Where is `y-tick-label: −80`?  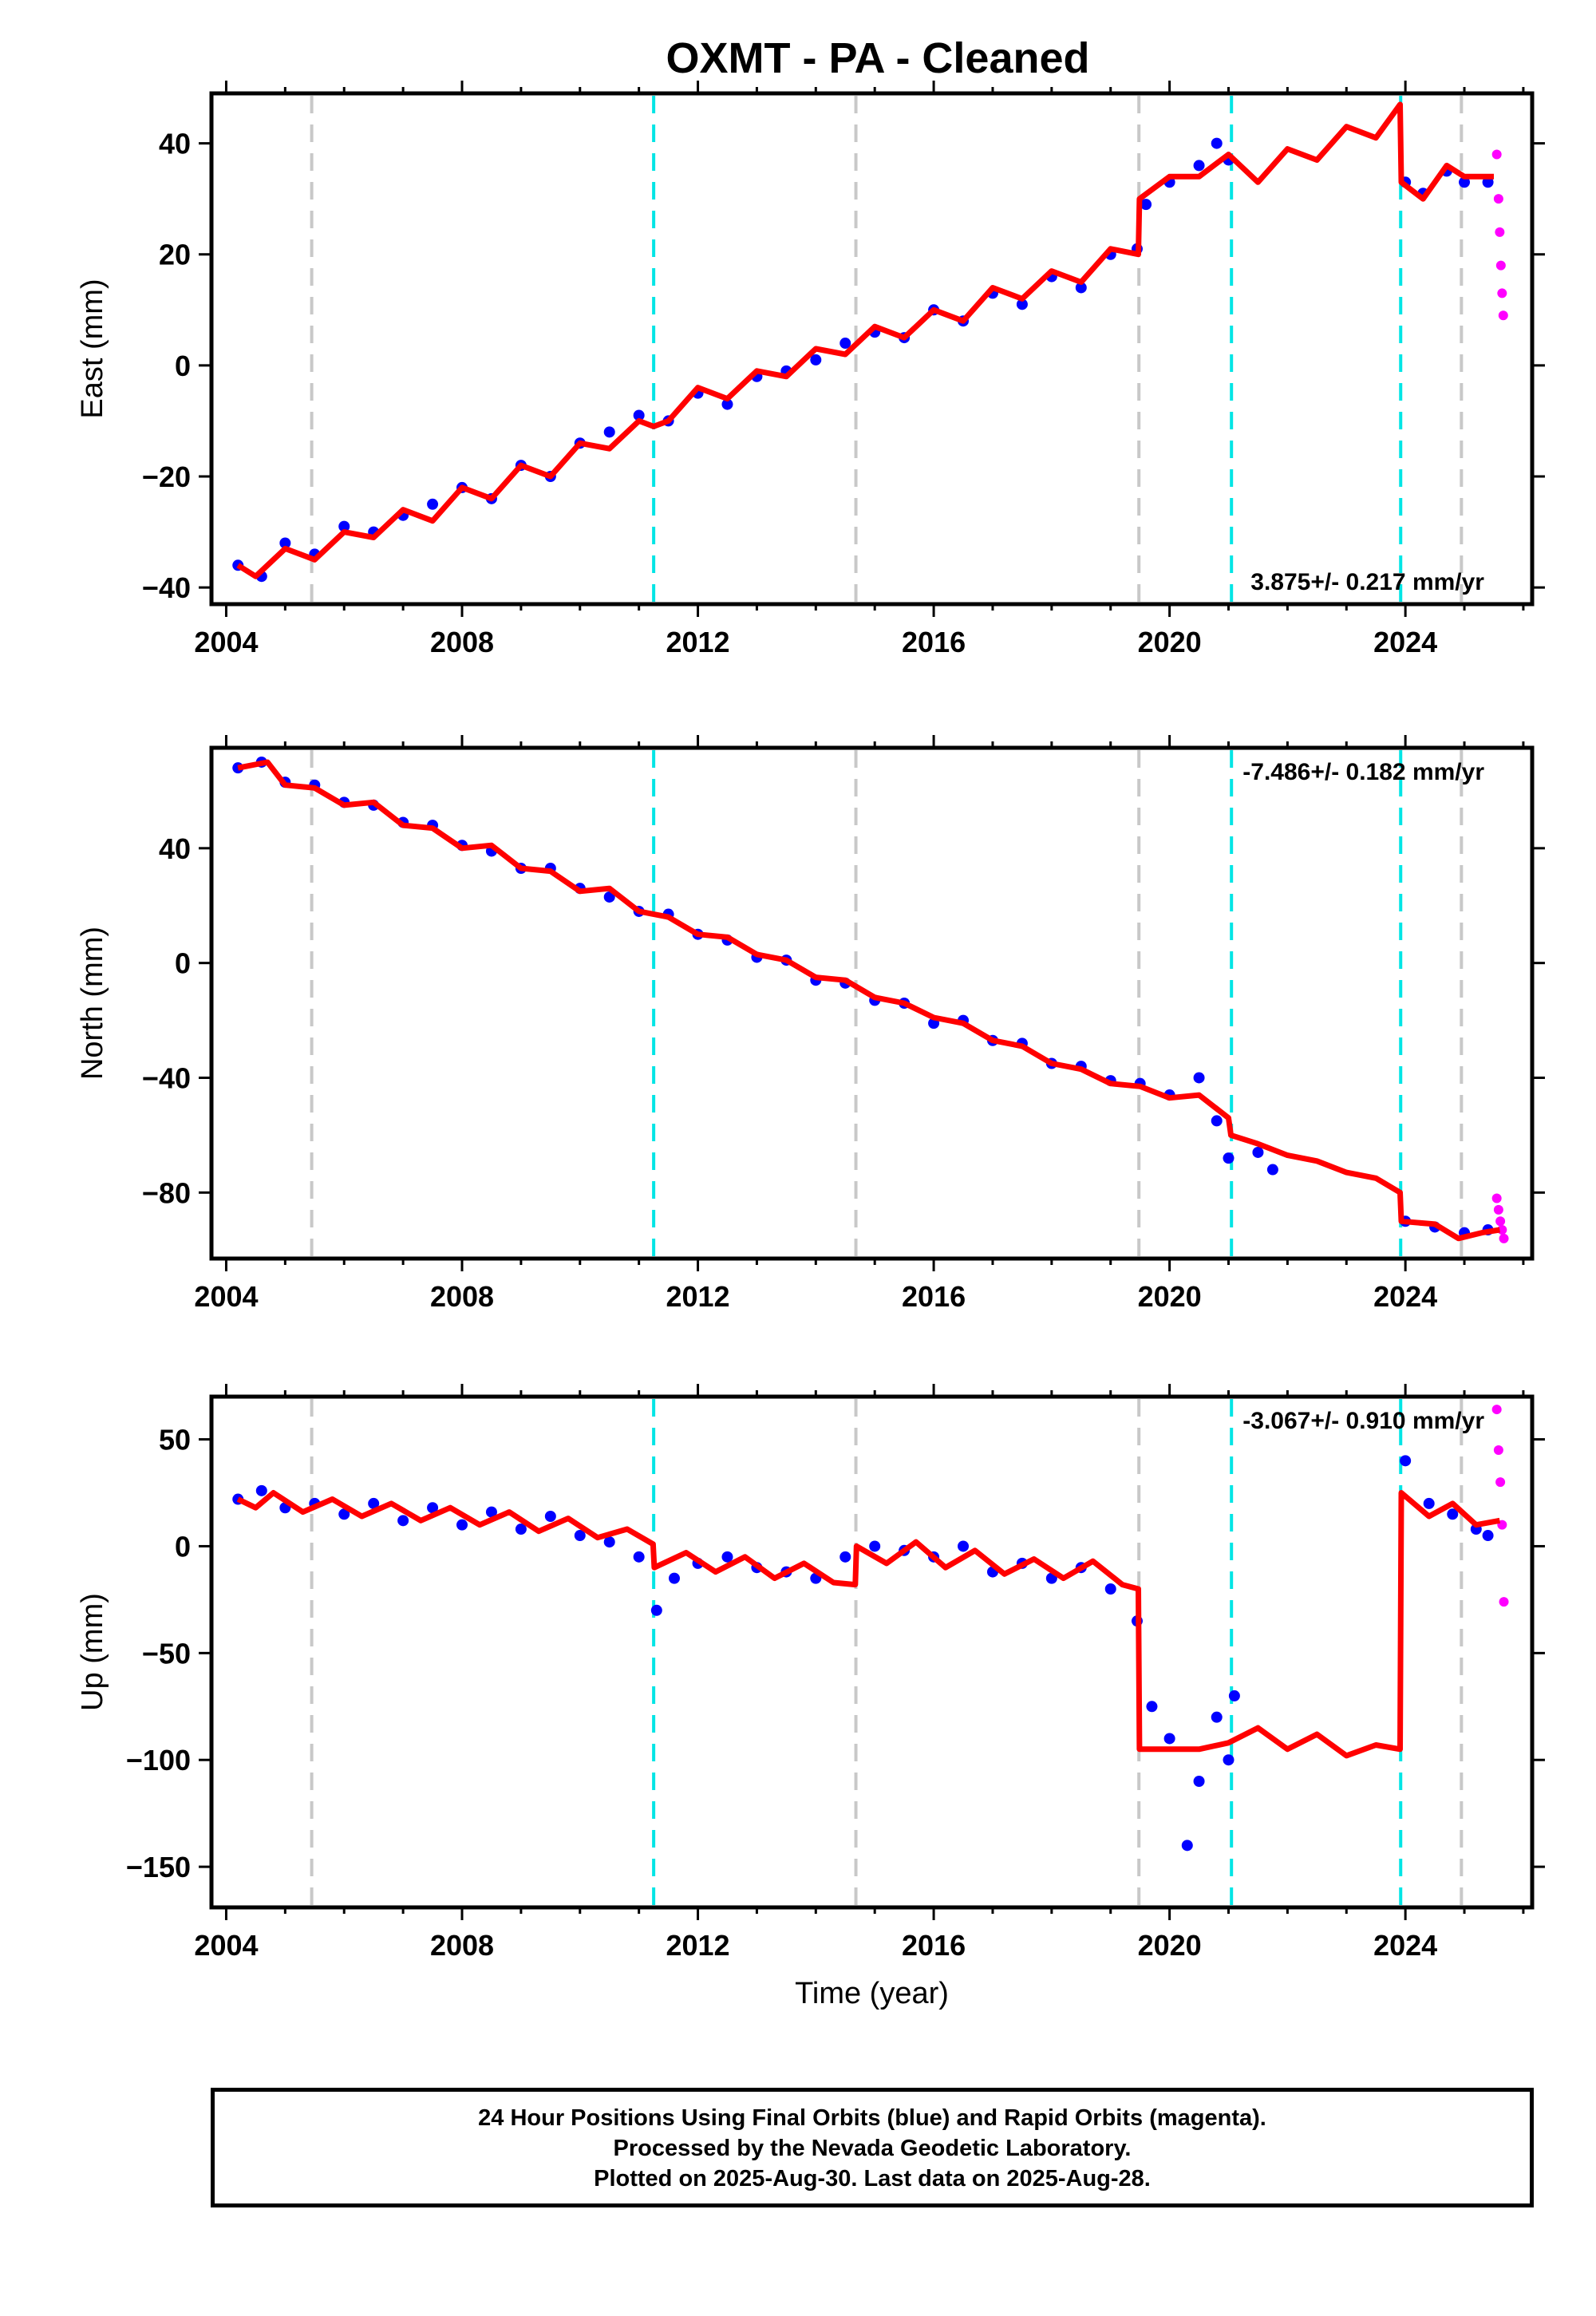 y-tick-label: −80 is located at coordinates (166, 1192).